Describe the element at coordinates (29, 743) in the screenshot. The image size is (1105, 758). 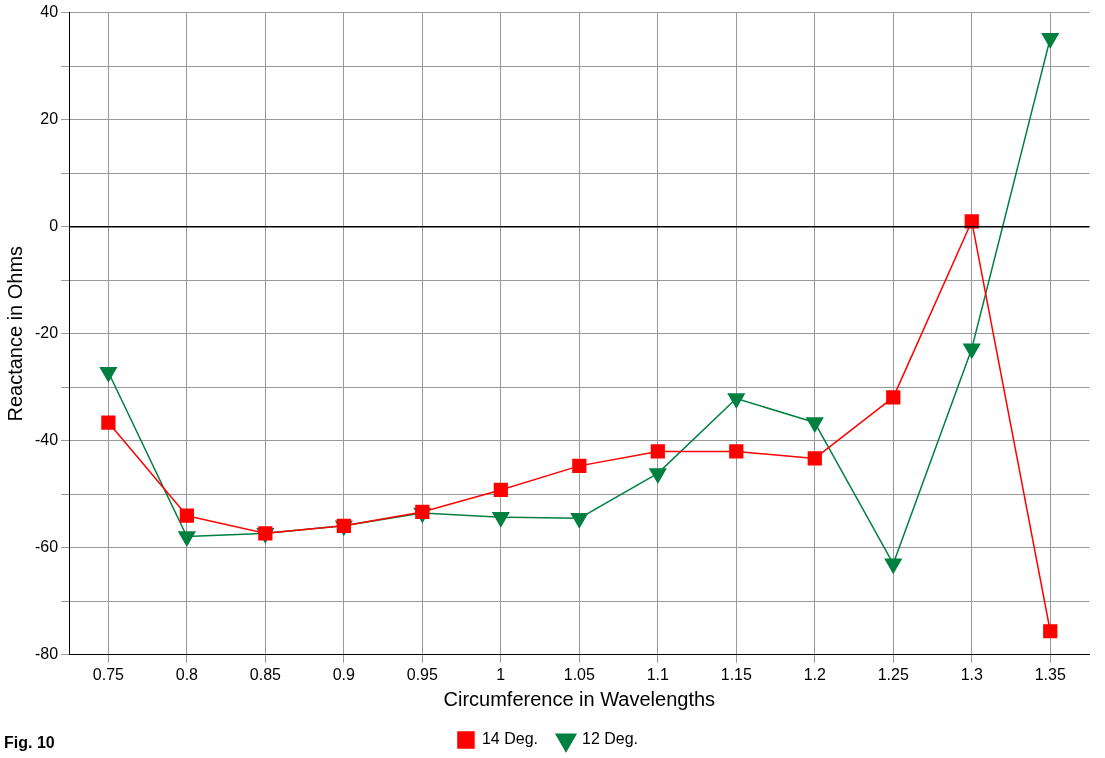
I see `caption: Fig. 10` at that location.